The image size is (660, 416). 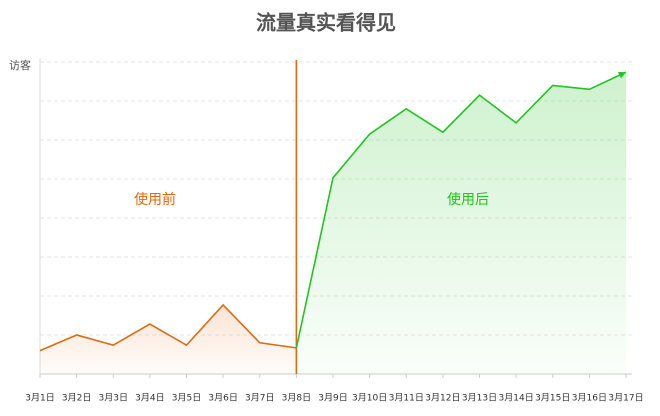 What do you see at coordinates (622, 75) in the screenshot?
I see `arrow-head` at bounding box center [622, 75].